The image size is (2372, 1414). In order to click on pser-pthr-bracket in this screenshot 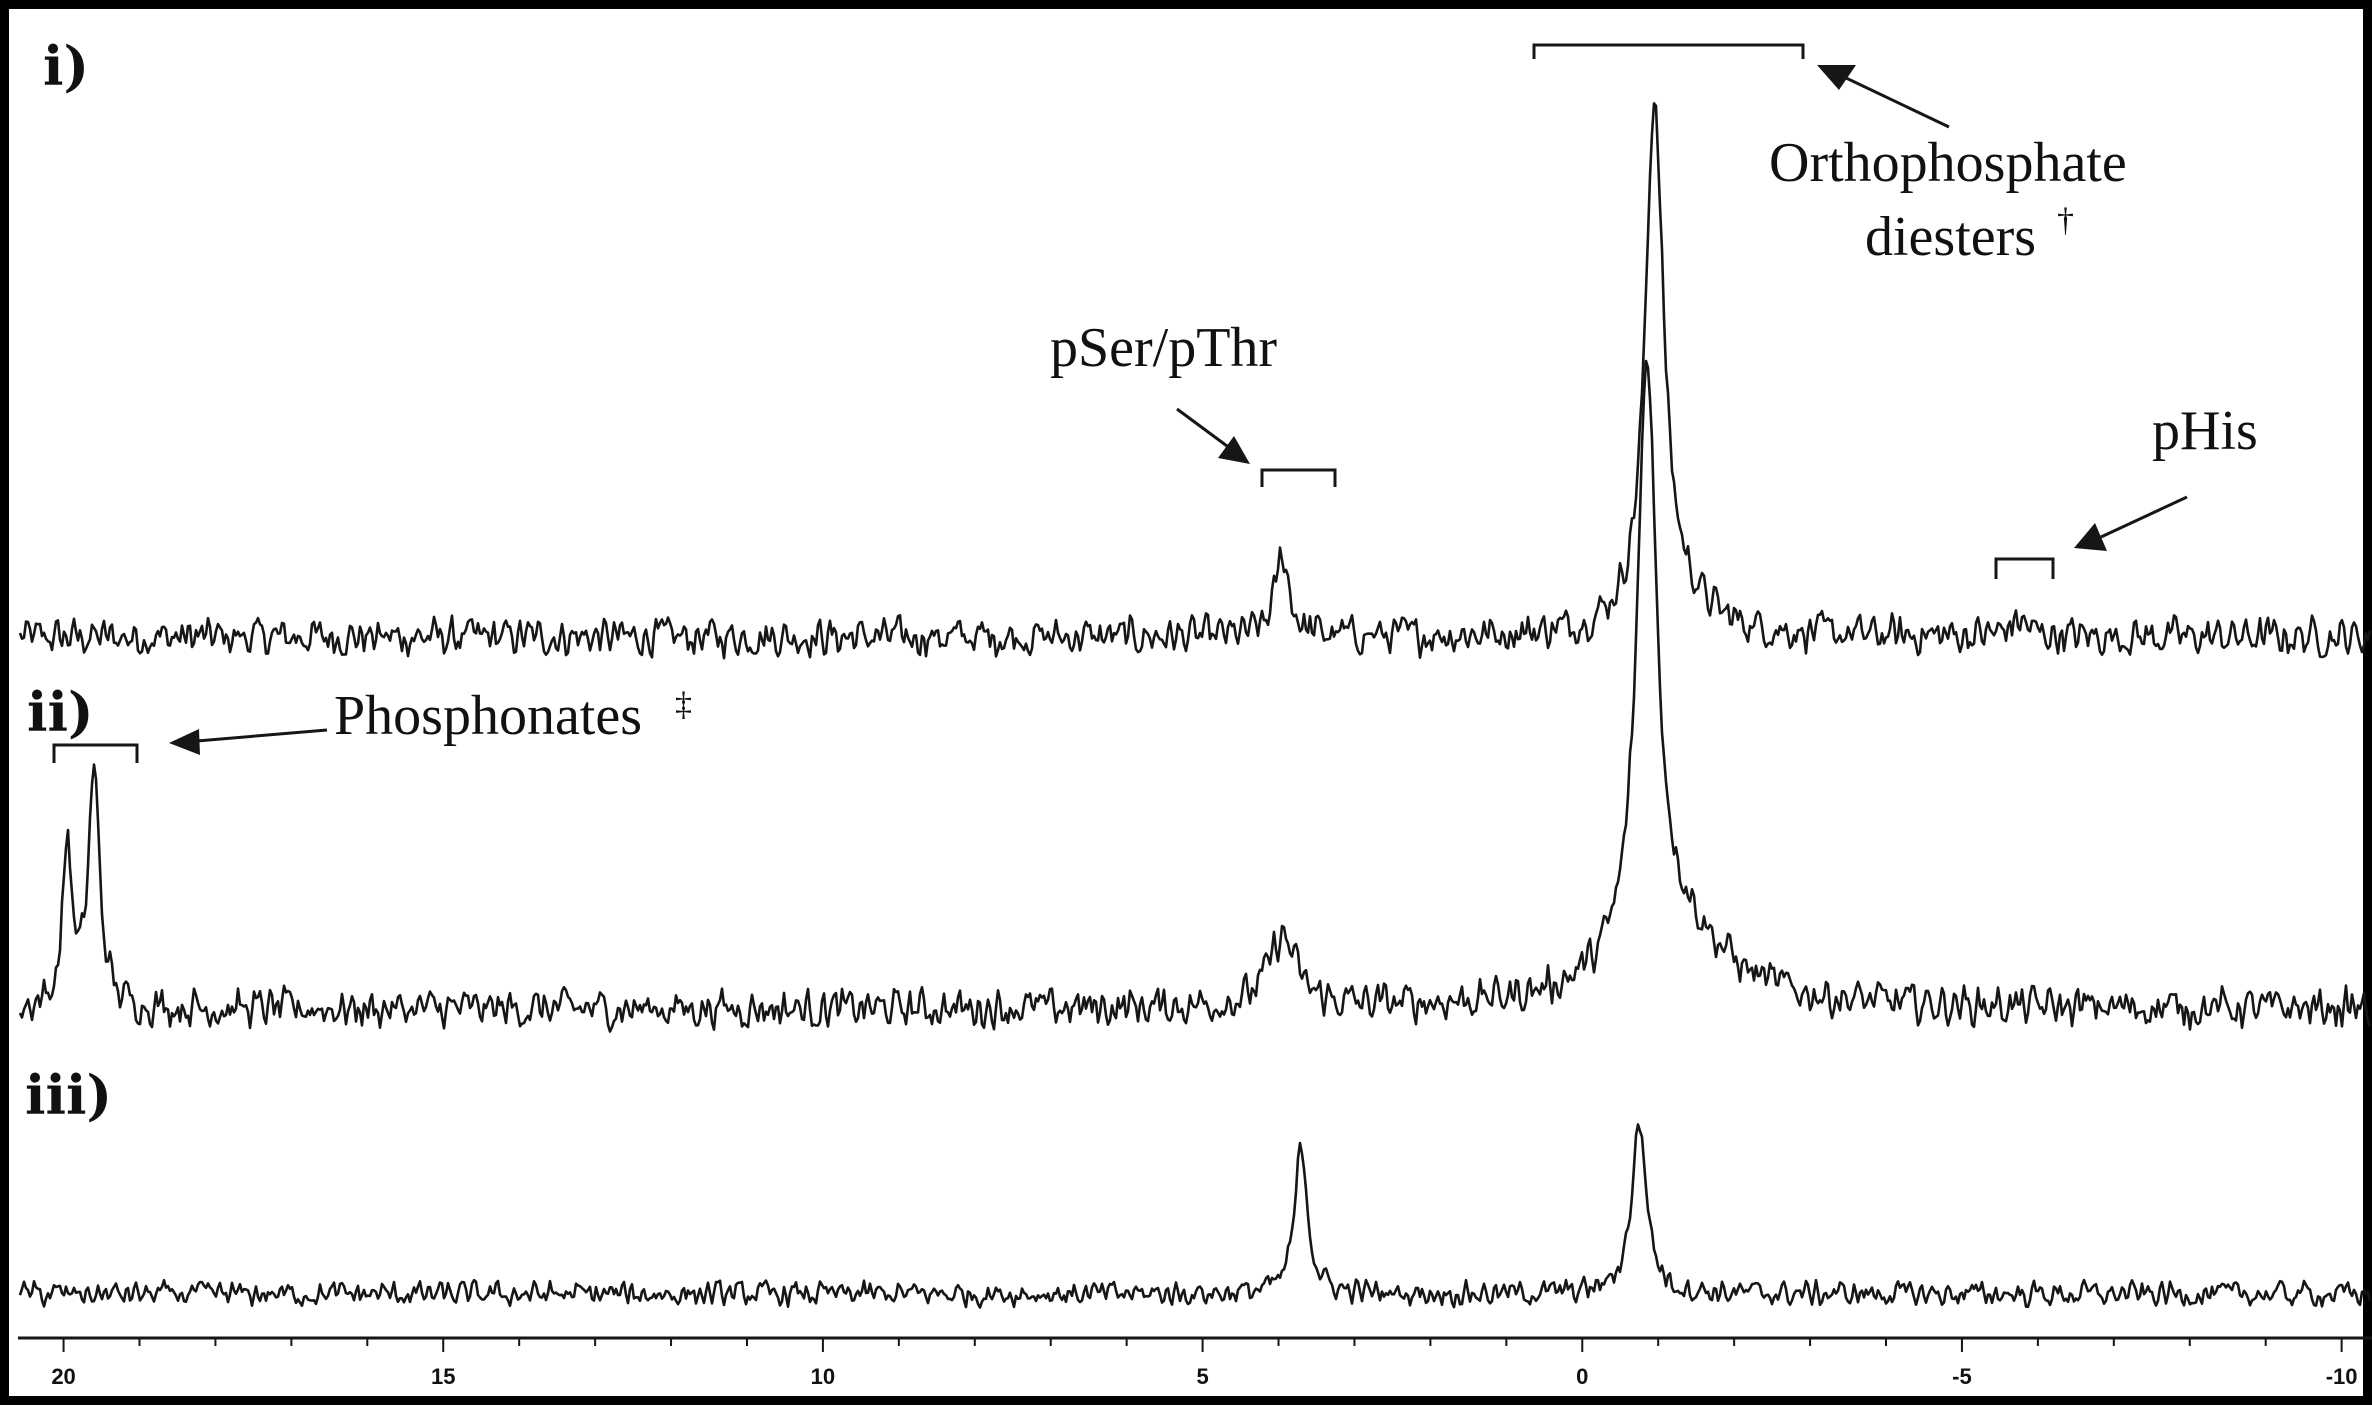, I will do `click(1298, 477)`.